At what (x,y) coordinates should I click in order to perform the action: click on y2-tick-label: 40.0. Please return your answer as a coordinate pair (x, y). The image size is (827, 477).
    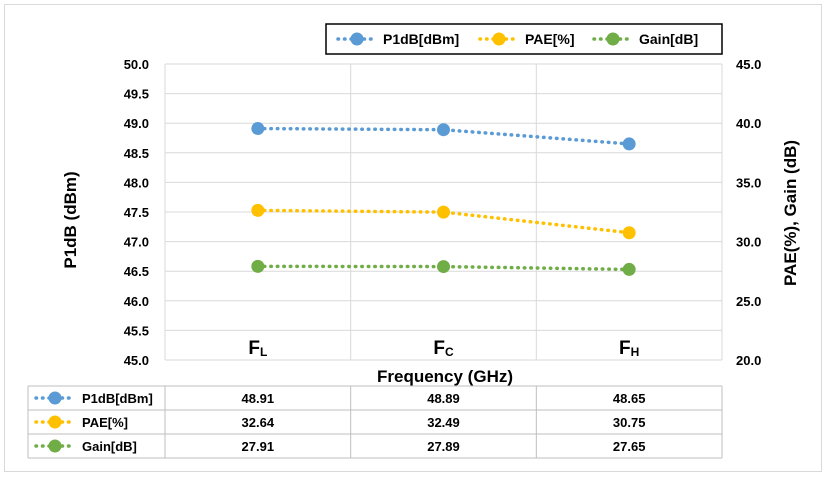
    Looking at the image, I should click on (748, 123).